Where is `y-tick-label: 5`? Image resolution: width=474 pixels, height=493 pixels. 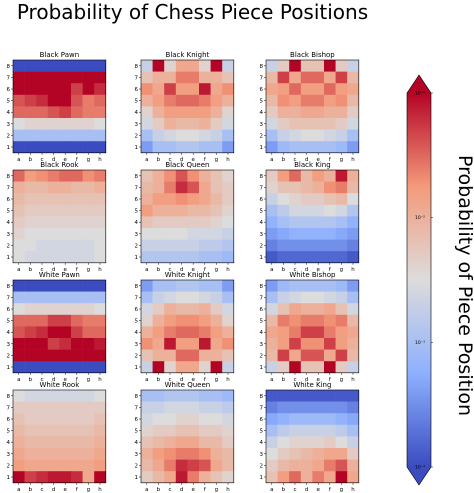 y-tick-label: 5 is located at coordinates (9, 432).